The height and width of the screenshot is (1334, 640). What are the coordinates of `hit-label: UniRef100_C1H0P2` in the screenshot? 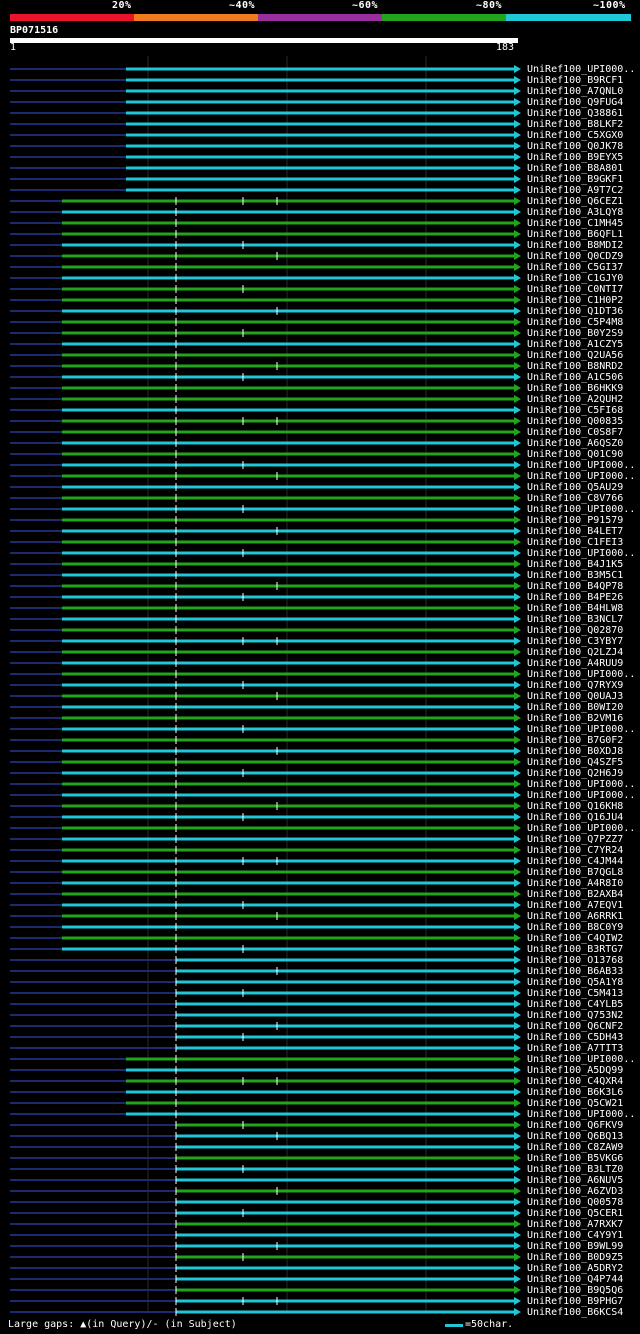 It's located at (575, 300).